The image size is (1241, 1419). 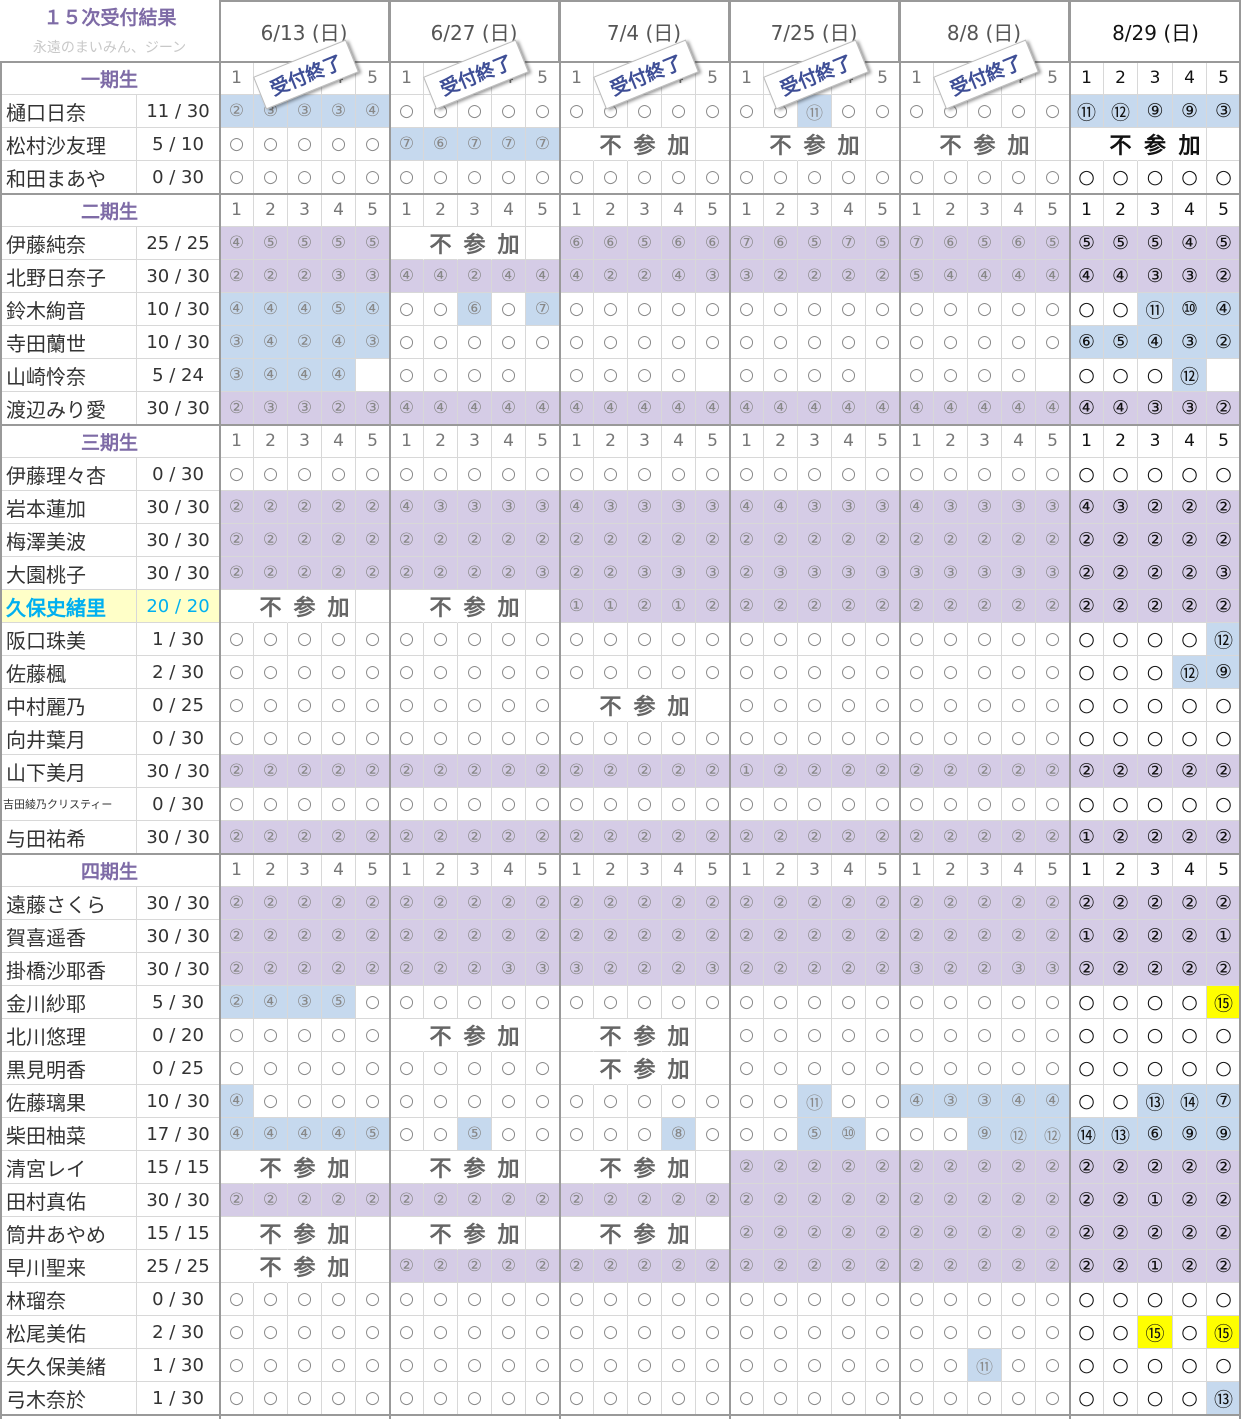 What do you see at coordinates (543, 144) in the screenshot?
I see `won-slot: ⑦` at bounding box center [543, 144].